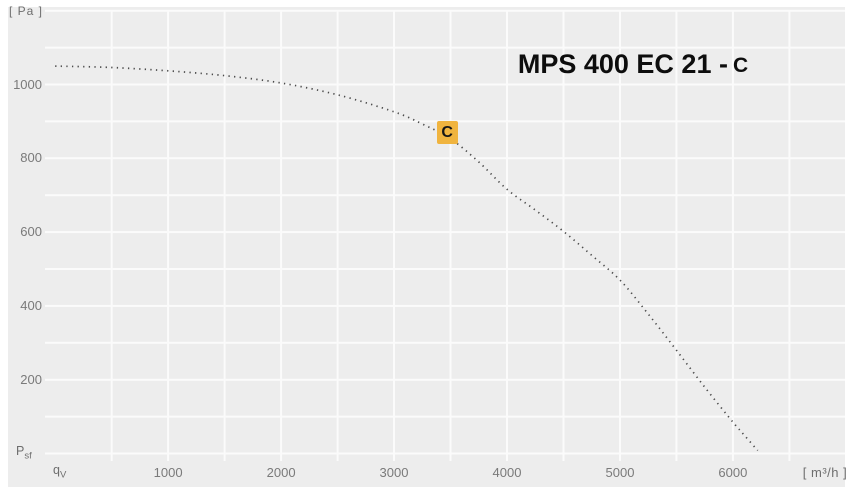 This screenshot has height=494, width=852. Describe the element at coordinates (31, 379) in the screenshot. I see `y-tick-label: 200` at that location.